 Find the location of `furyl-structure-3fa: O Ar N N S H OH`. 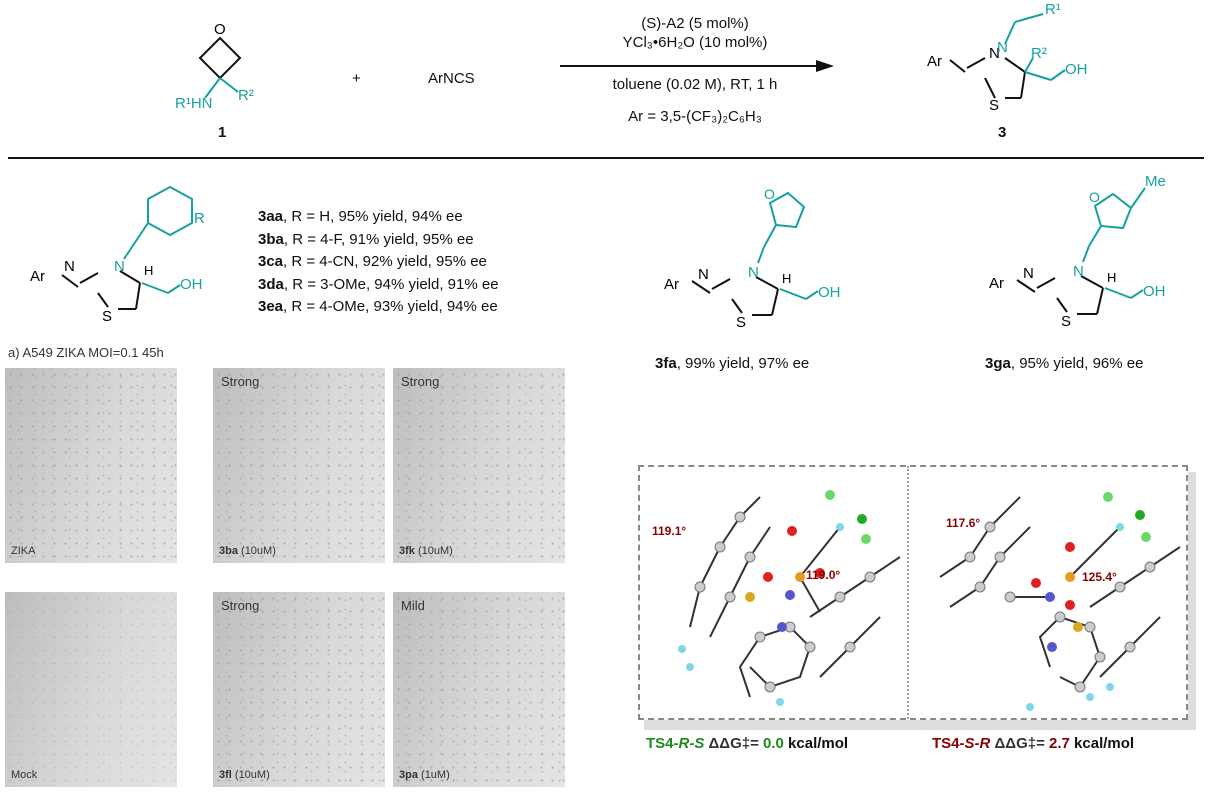

furyl-structure-3fa: O Ar N N S H OH is located at coordinates (752, 258).